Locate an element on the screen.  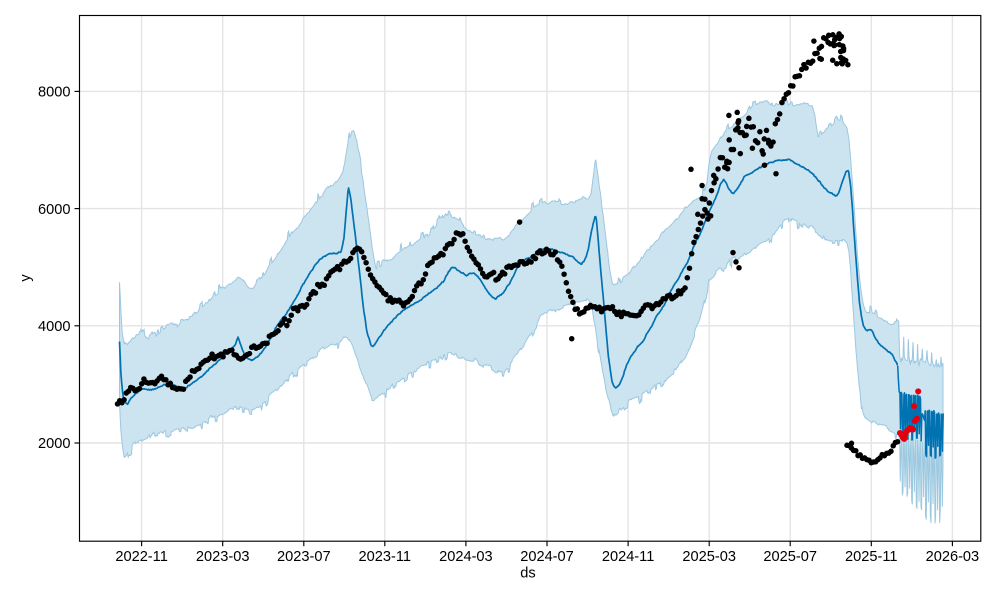
svg-text: 2023-07 is located at coordinates (304, 557).